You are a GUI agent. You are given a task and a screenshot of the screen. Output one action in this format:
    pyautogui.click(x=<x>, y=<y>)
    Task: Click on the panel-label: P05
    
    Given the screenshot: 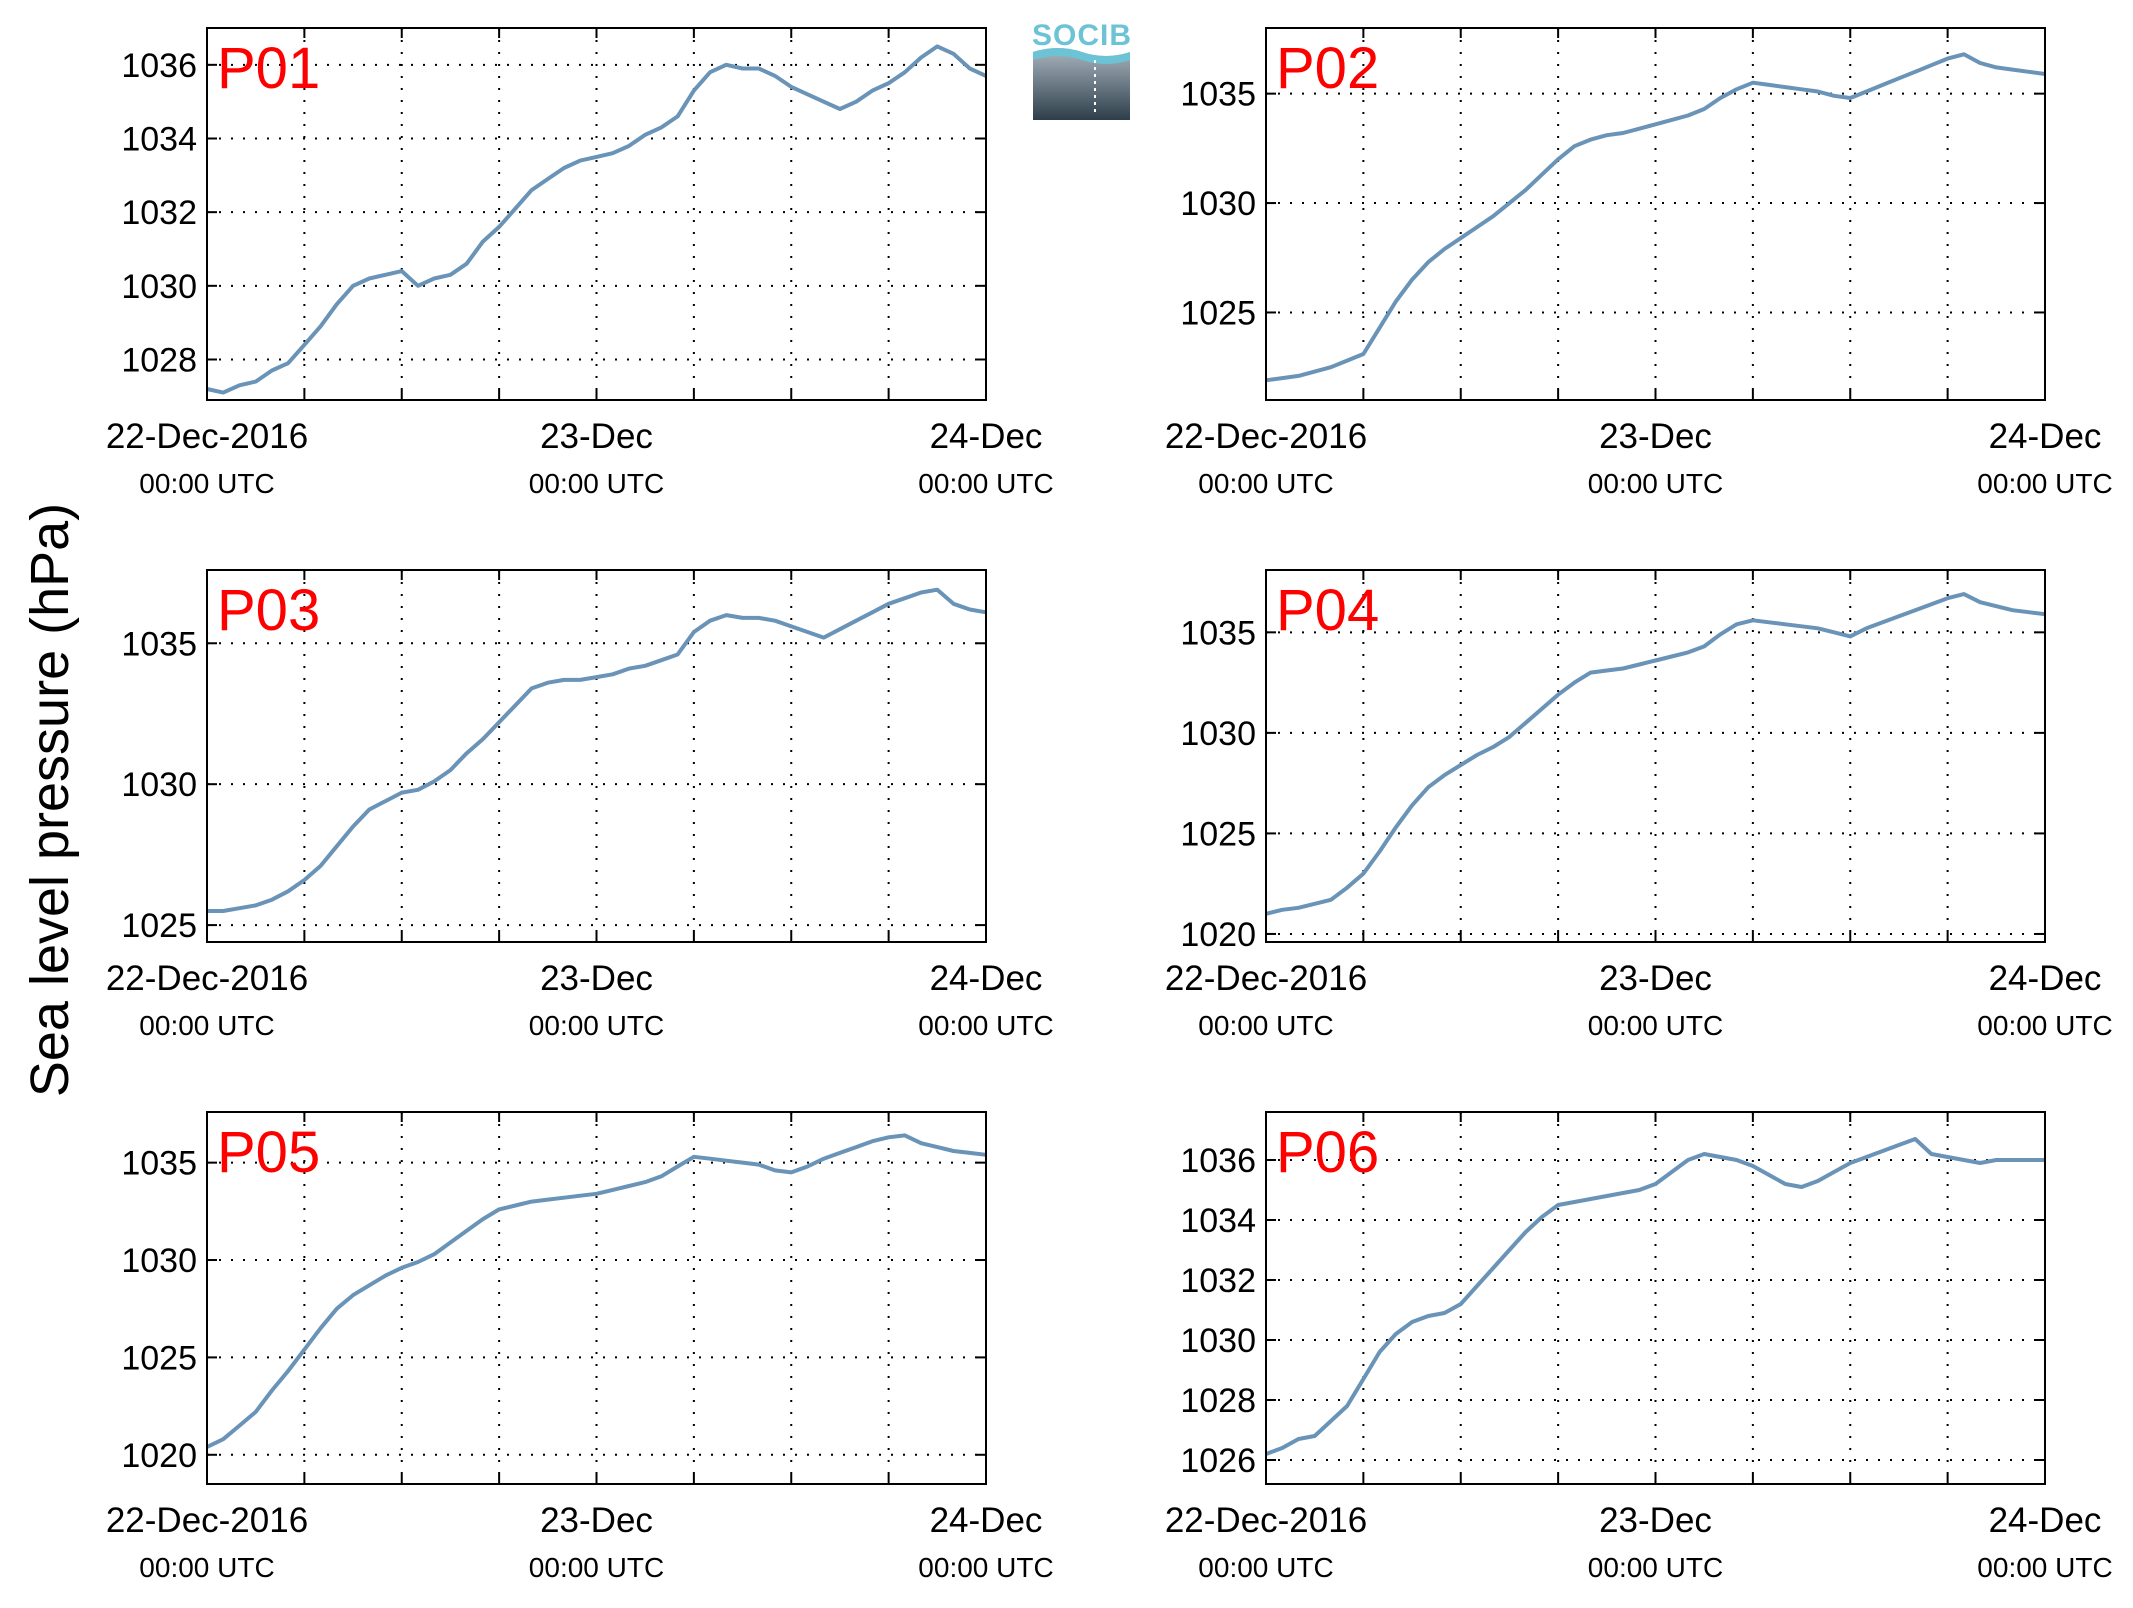 What is the action you would take?
    pyautogui.click(x=268, y=1152)
    